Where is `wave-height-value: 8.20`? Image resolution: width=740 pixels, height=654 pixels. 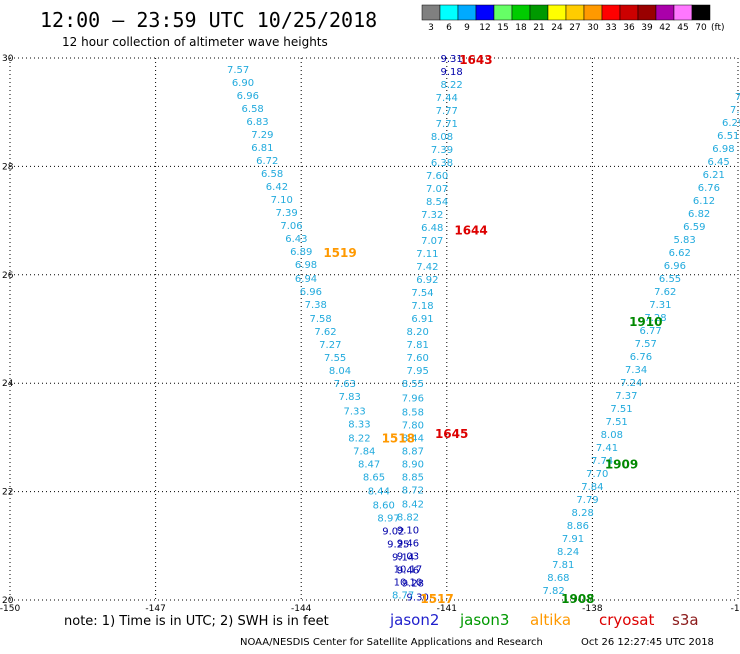
wave-height-value: 8.20 is located at coordinates (418, 332).